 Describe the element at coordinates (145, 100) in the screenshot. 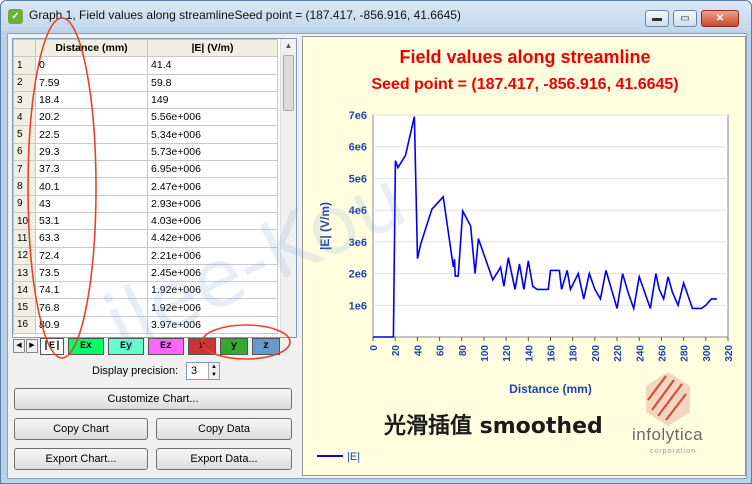

I see `table-row: 3 18.4 149` at that location.